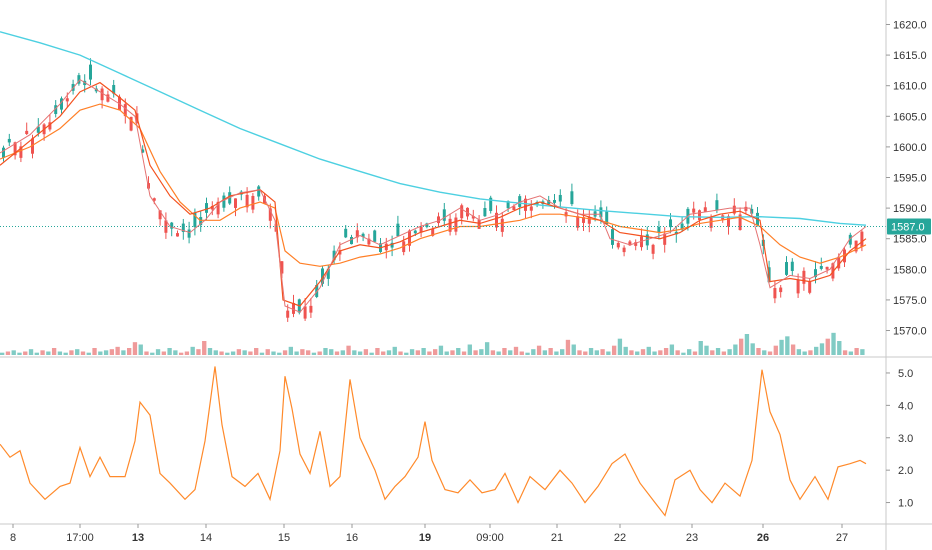 This screenshot has height=550, width=932. Describe the element at coordinates (557, 538) in the screenshot. I see `time-tick-label: 21` at that location.